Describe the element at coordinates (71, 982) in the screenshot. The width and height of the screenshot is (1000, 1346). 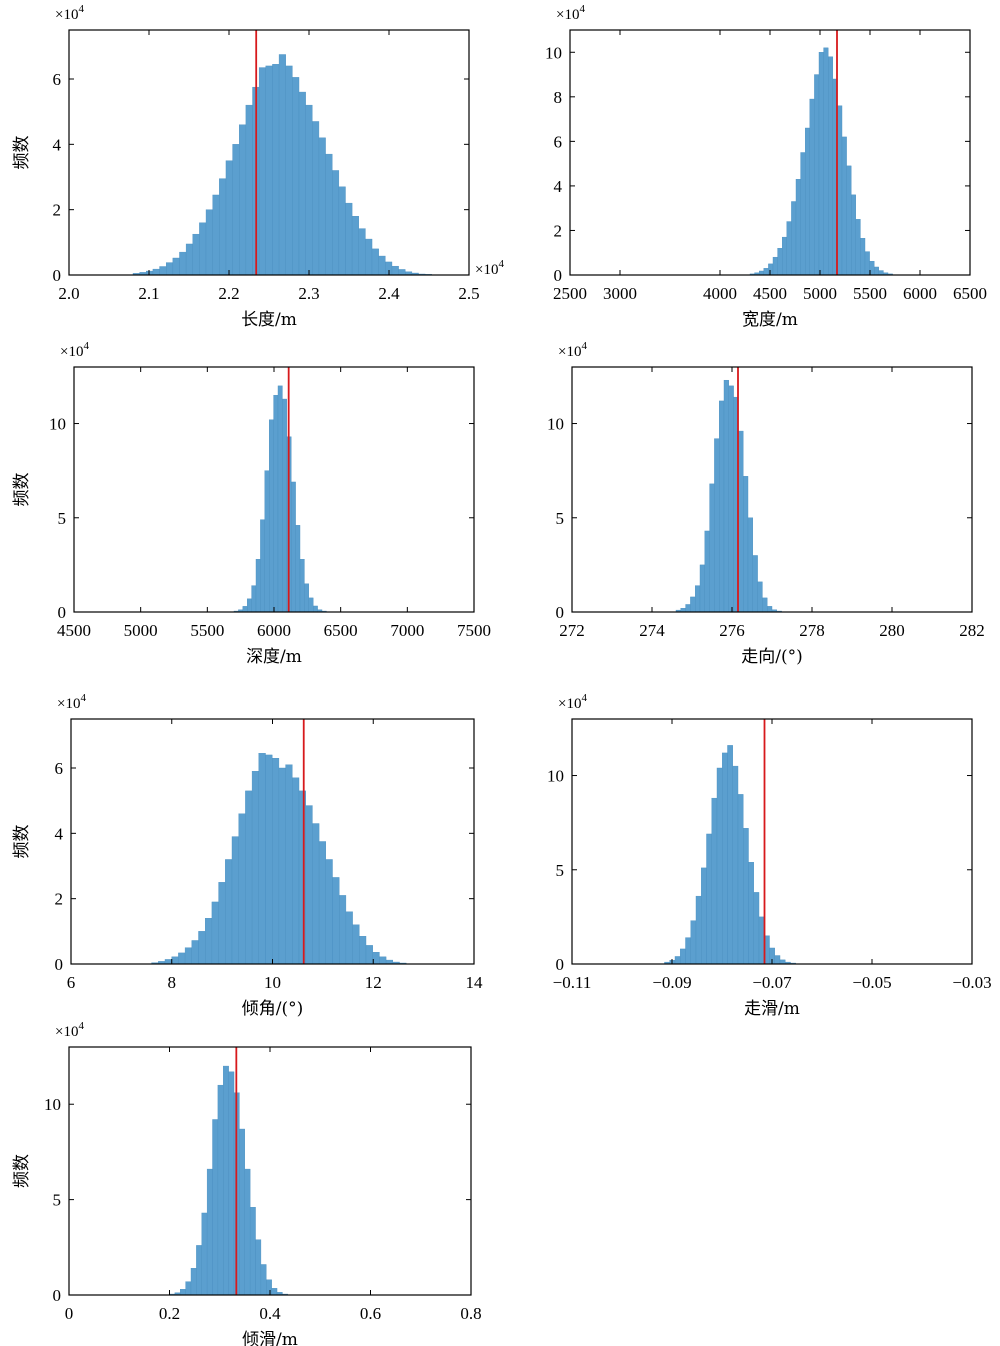
I see `x-tick-label: 6` at that location.